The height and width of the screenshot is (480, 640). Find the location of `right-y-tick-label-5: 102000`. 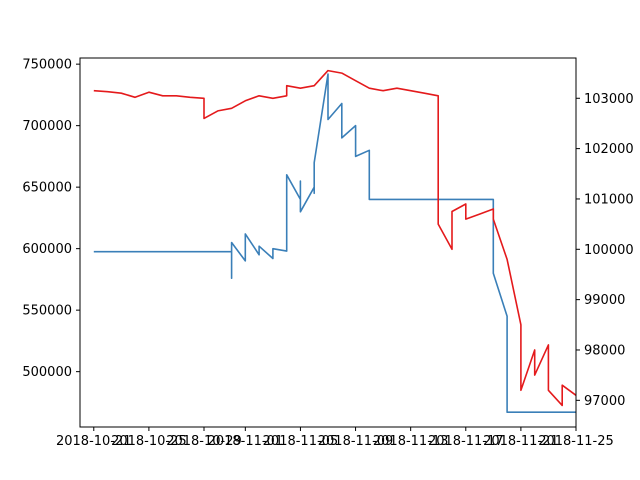

right-y-tick-label-5: 102000 is located at coordinates (609, 149).